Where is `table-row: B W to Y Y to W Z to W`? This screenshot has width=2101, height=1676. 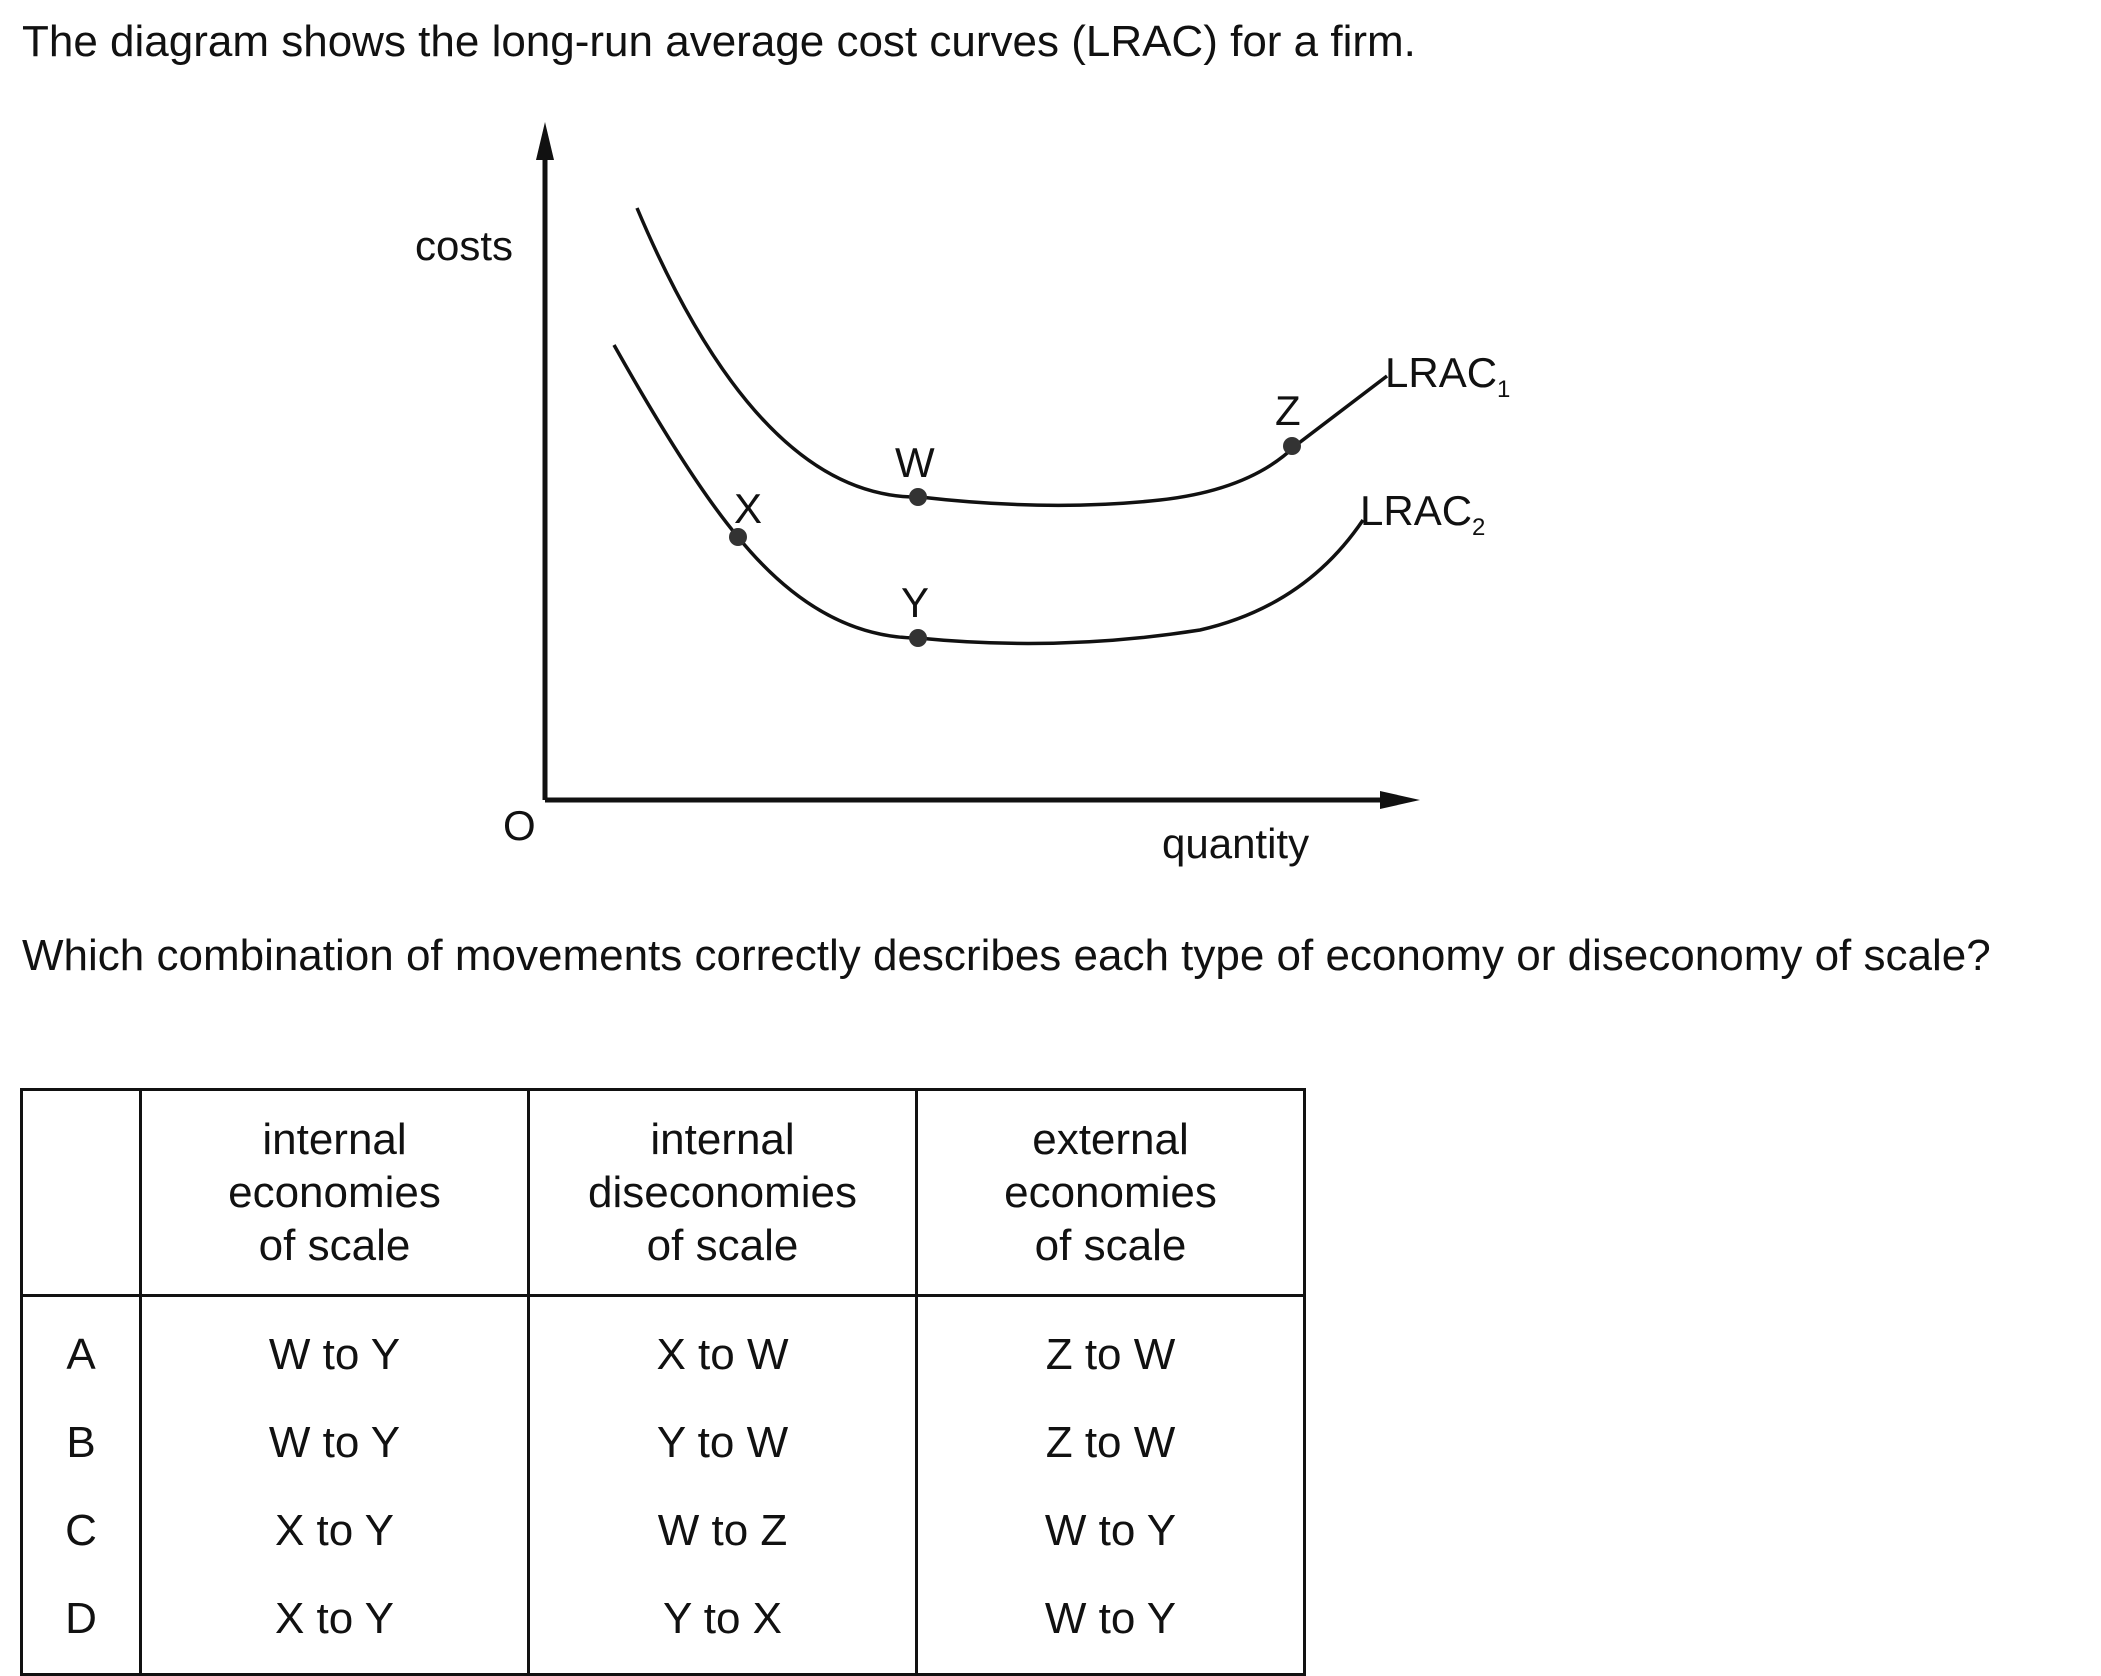
table-row: B W to Y Y to W Z to W is located at coordinates (663, 1443).